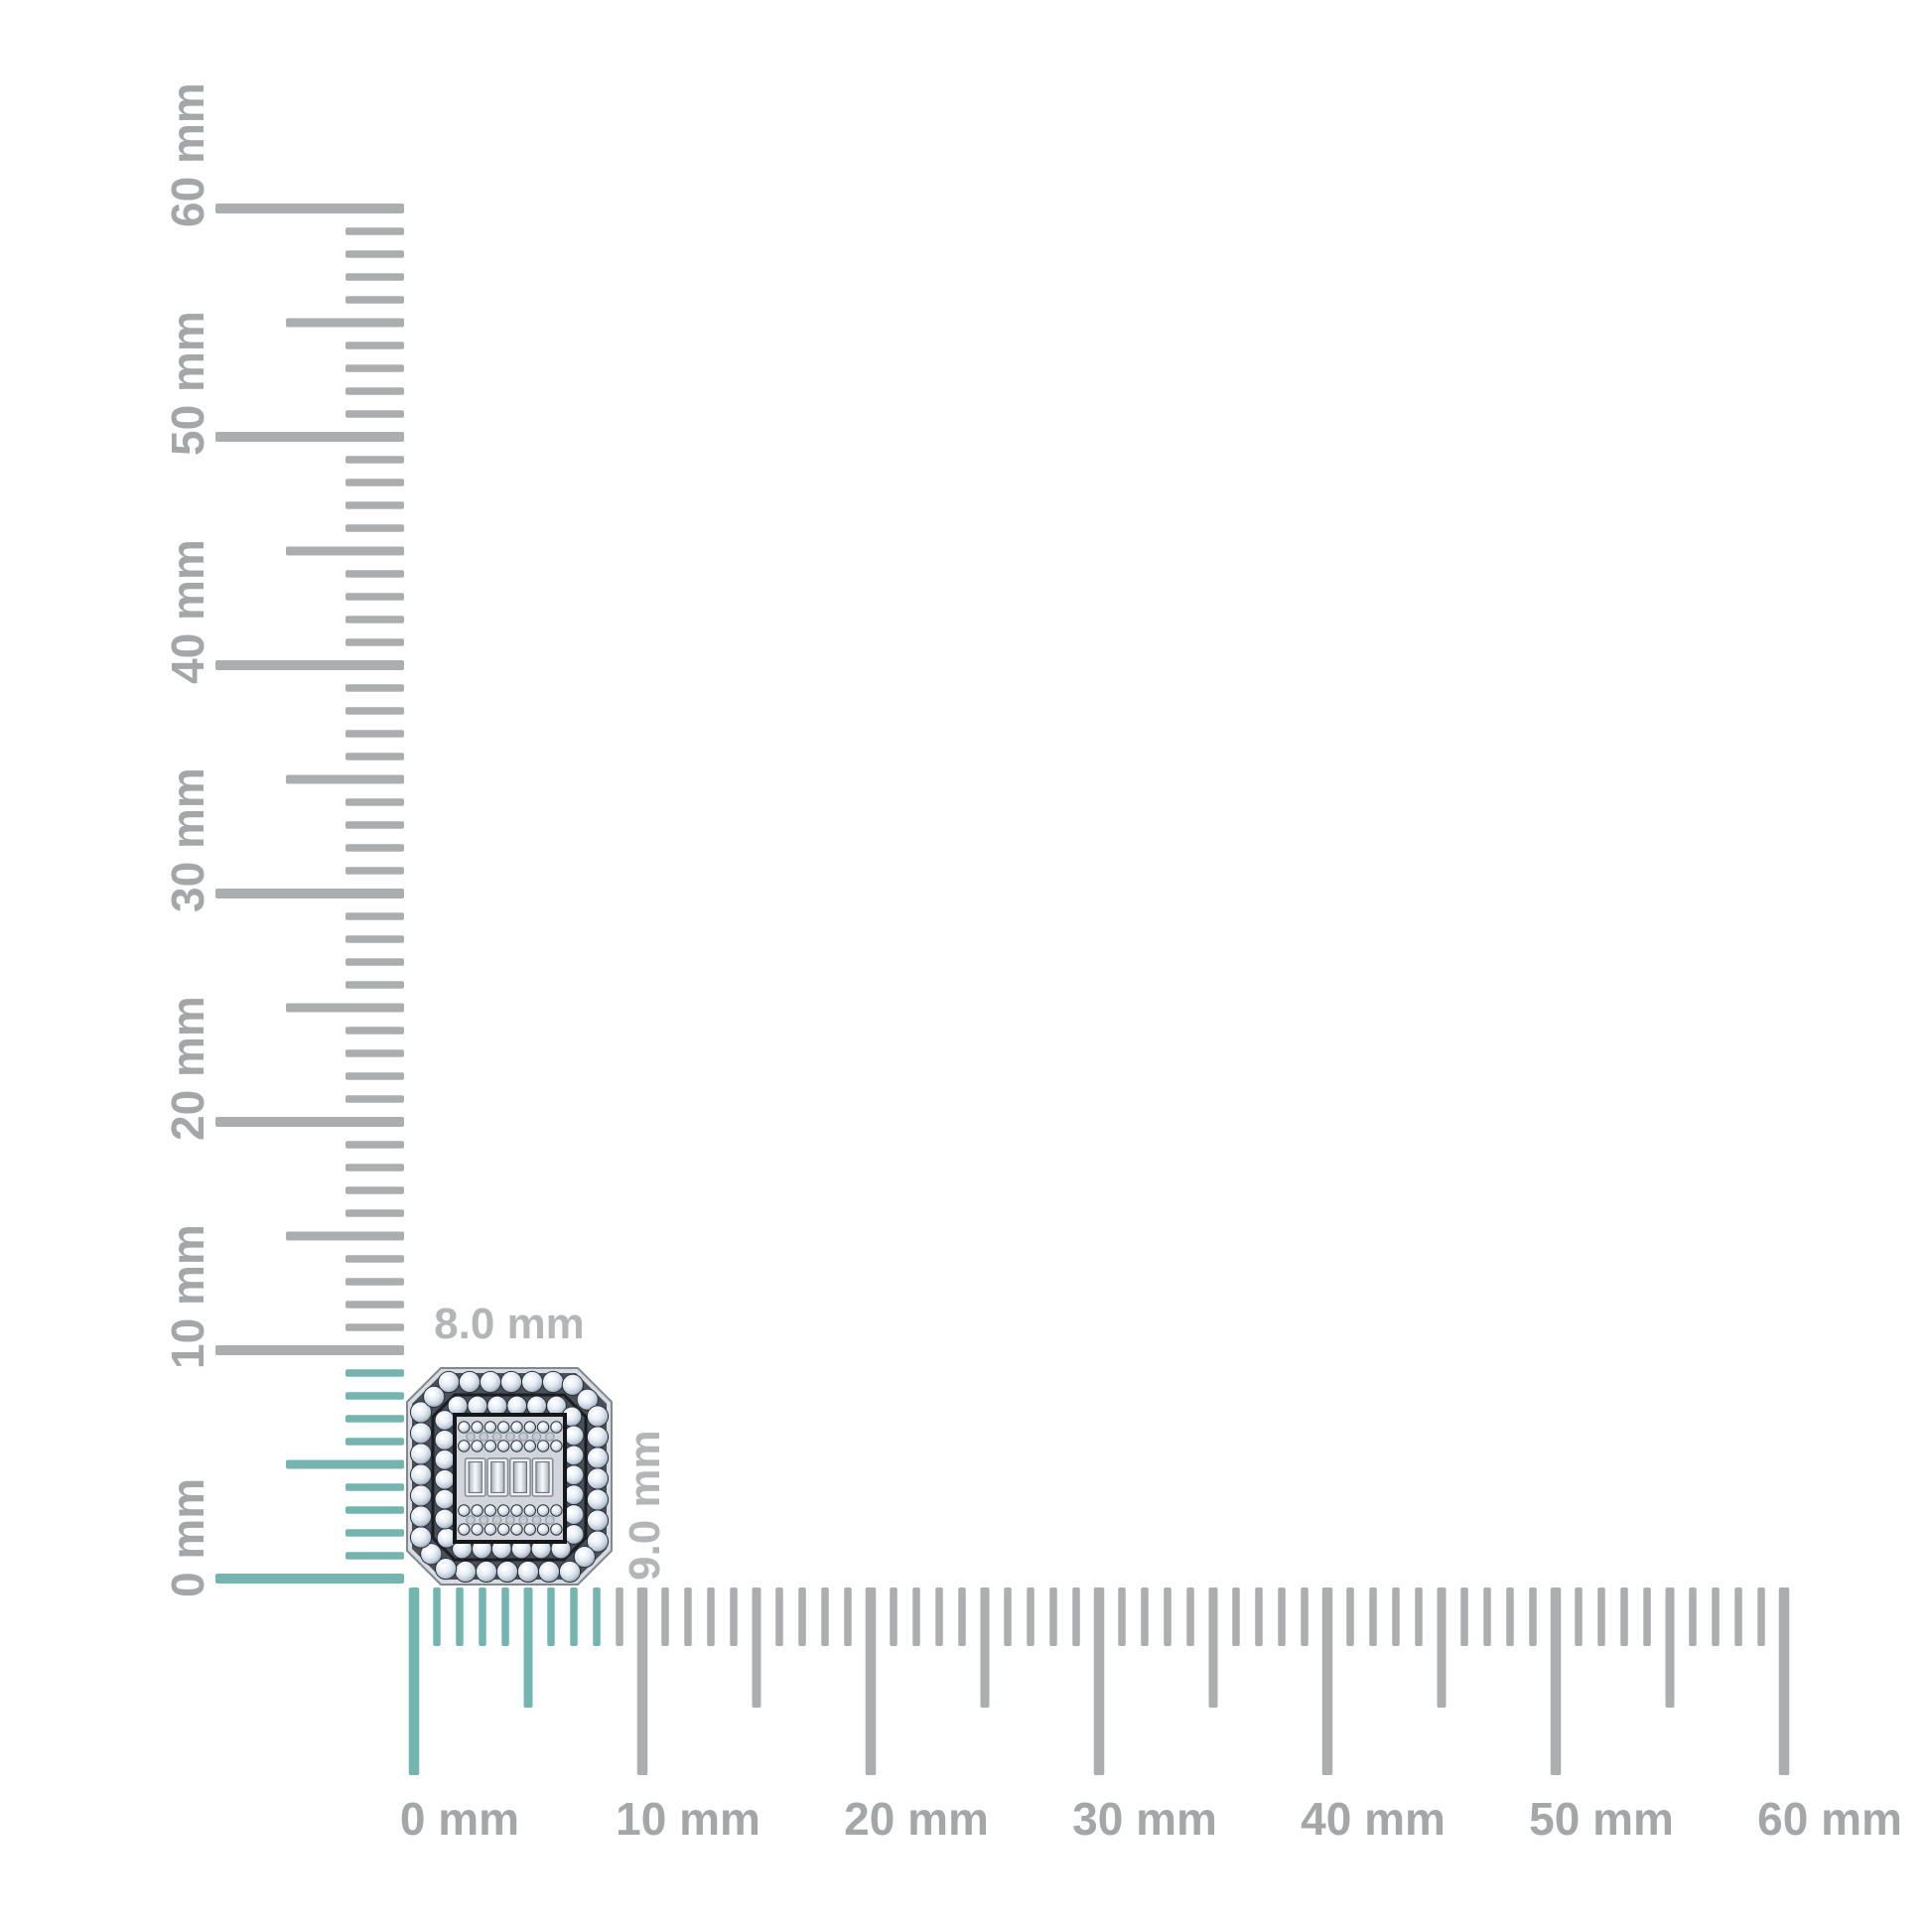  I want to click on v-label-10mm: 10 mm, so click(187, 1297).